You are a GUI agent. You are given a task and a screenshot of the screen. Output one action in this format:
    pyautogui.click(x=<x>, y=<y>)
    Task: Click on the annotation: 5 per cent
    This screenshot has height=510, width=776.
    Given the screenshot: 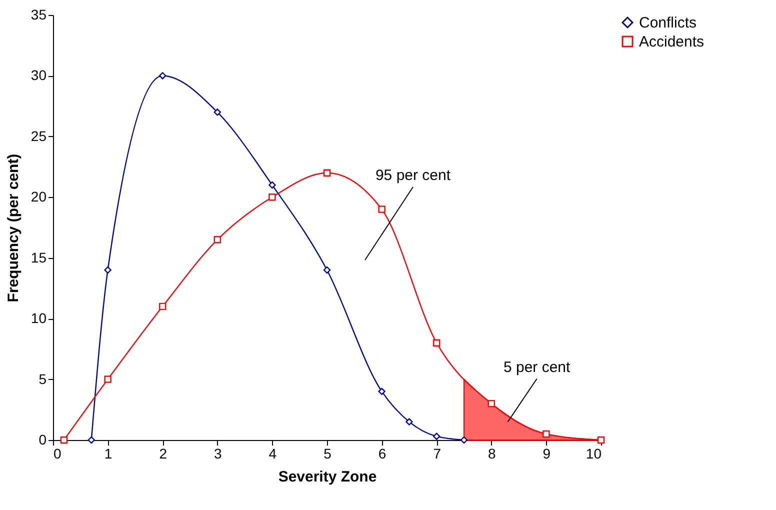 What is the action you would take?
    pyautogui.click(x=537, y=367)
    